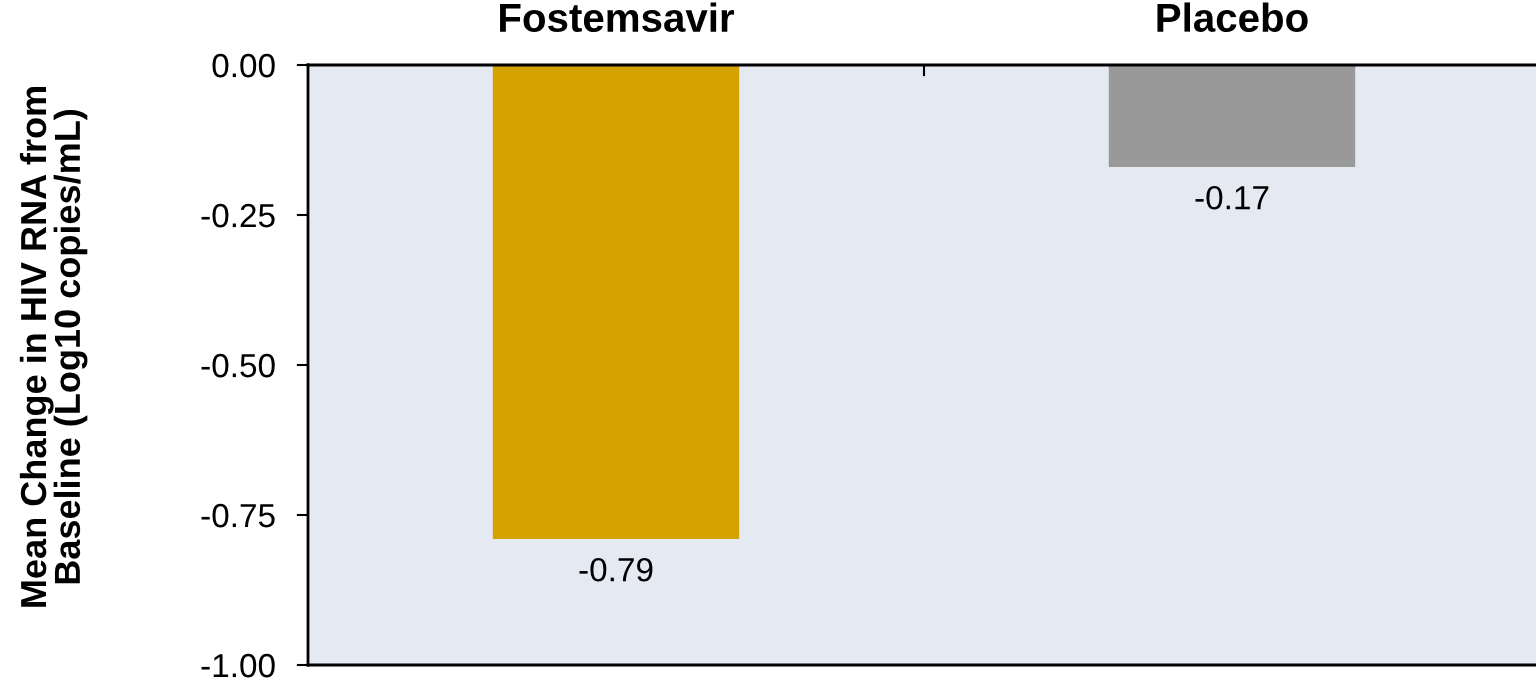  I want to click on x-tick-label: Placebo, so click(1232, 17).